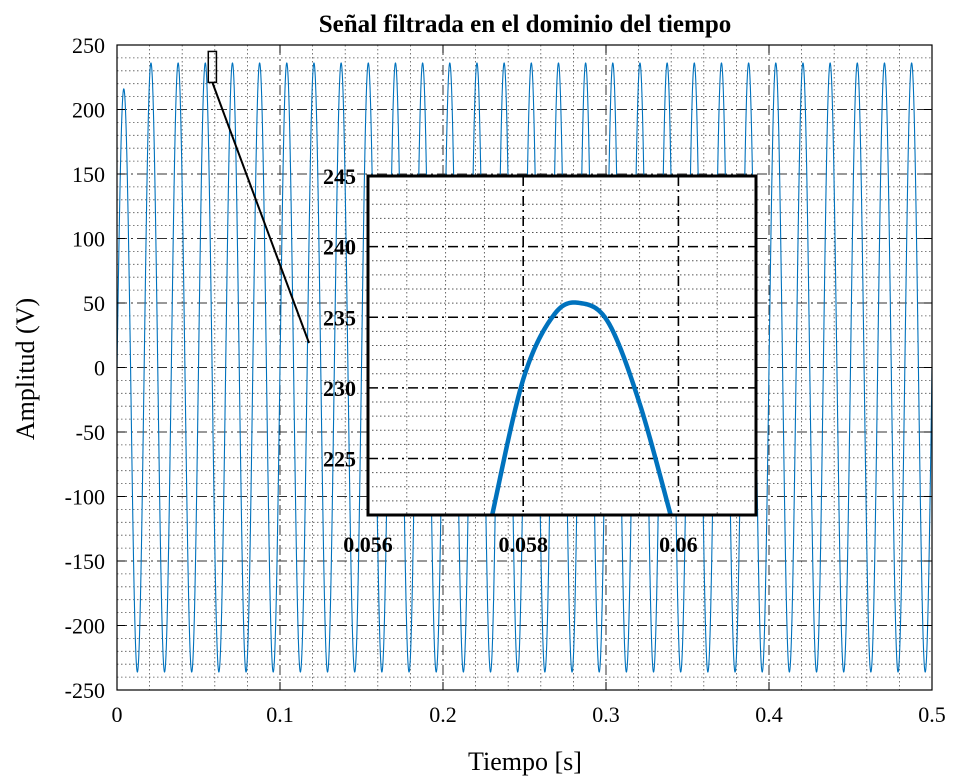  What do you see at coordinates (525, 24) in the screenshot?
I see `chart-title: Señal filtrada en el dominio del tiempo` at bounding box center [525, 24].